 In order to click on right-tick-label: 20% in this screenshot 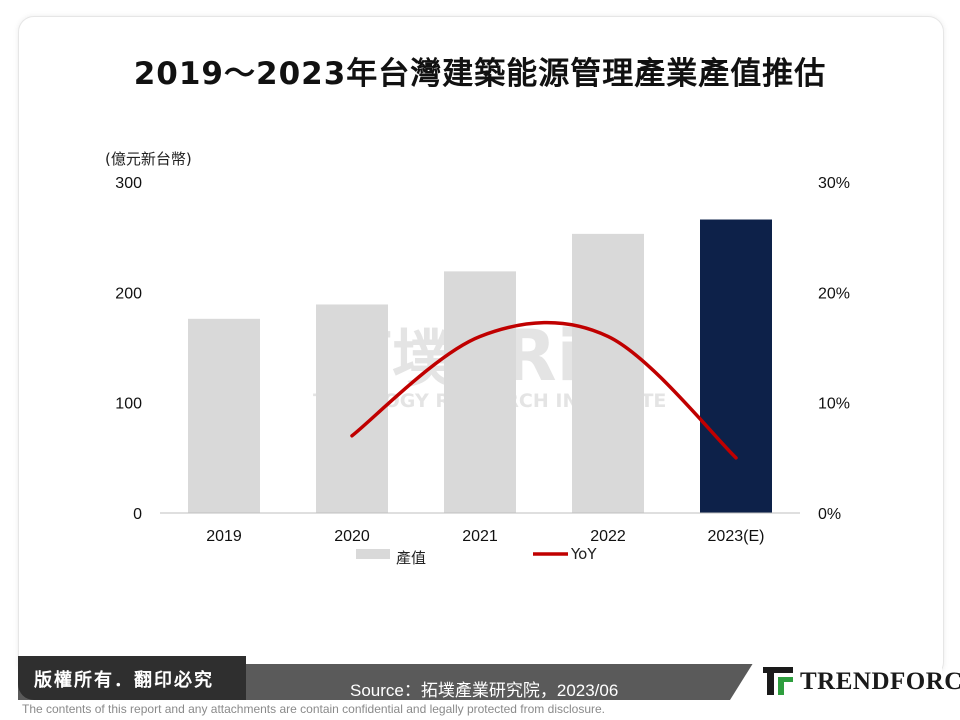, I will do `click(834, 293)`.